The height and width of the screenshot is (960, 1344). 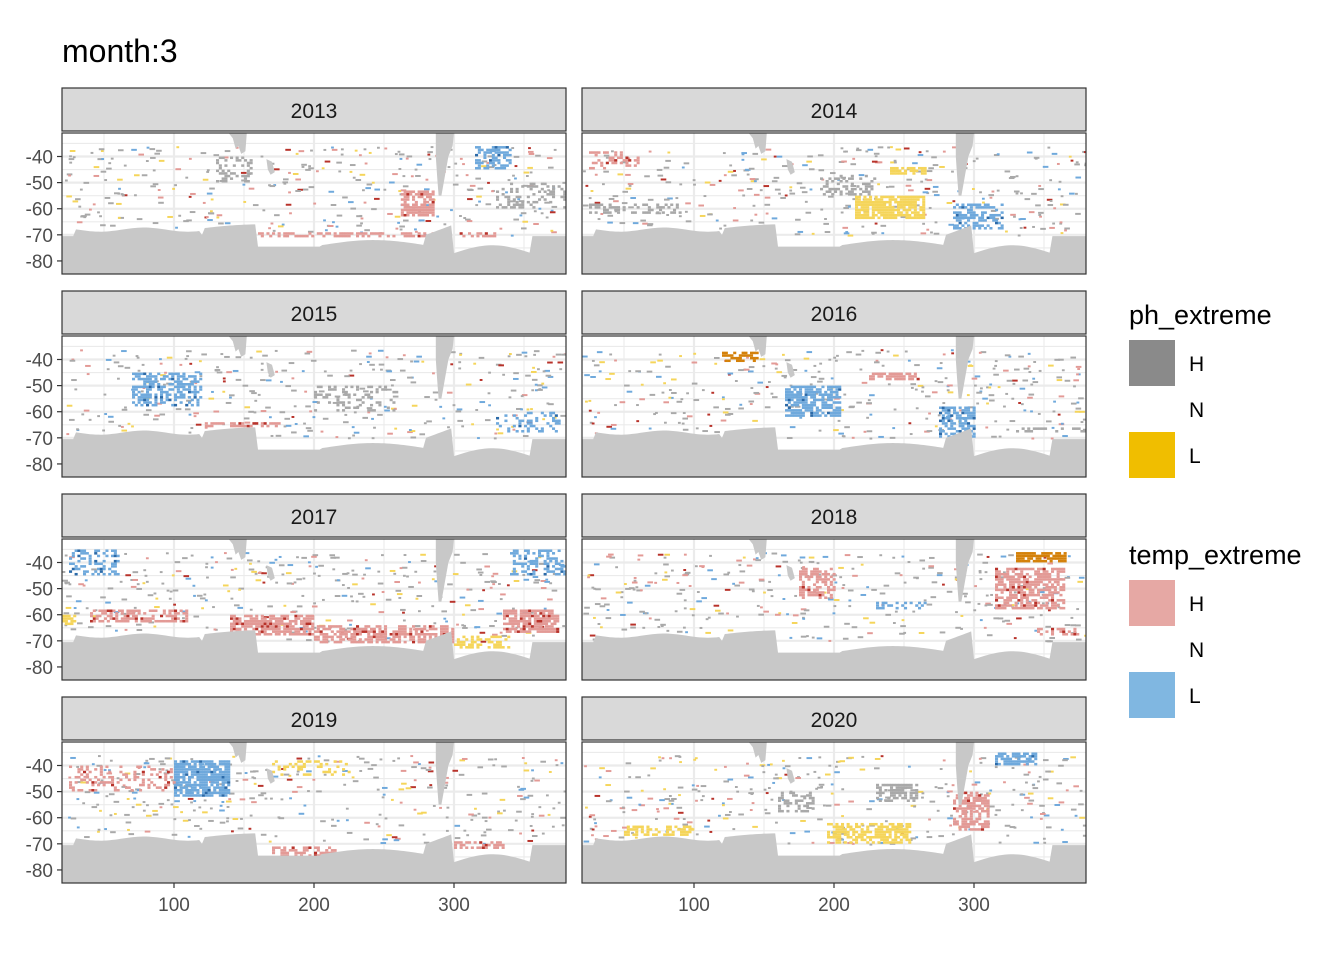 I want to click on facet-label: 2016, so click(x=834, y=314).